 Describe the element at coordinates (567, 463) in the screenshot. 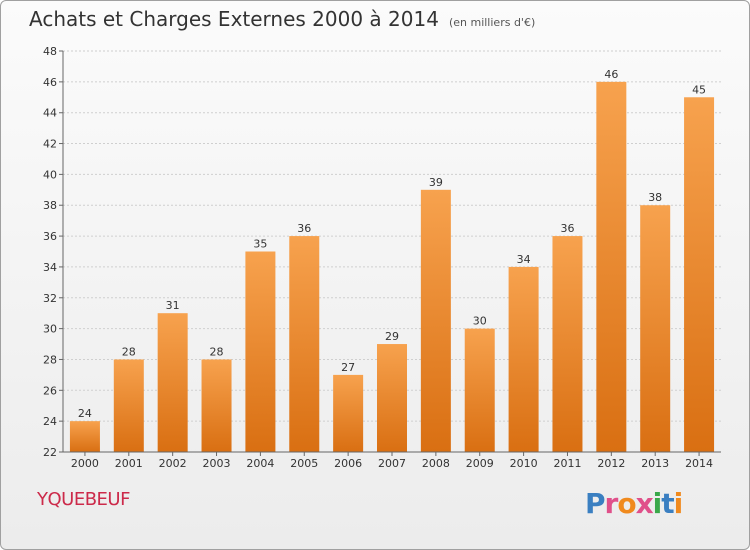

I see `x-tick-label: 2011` at that location.